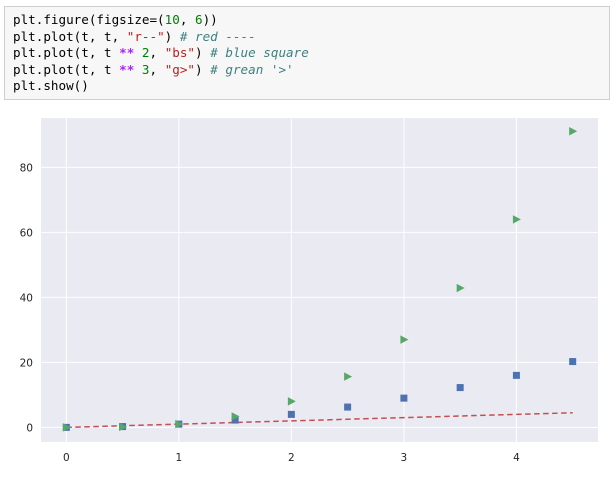 The height and width of the screenshot is (477, 616). Describe the element at coordinates (404, 458) in the screenshot. I see `x-tick-label: 3` at that location.